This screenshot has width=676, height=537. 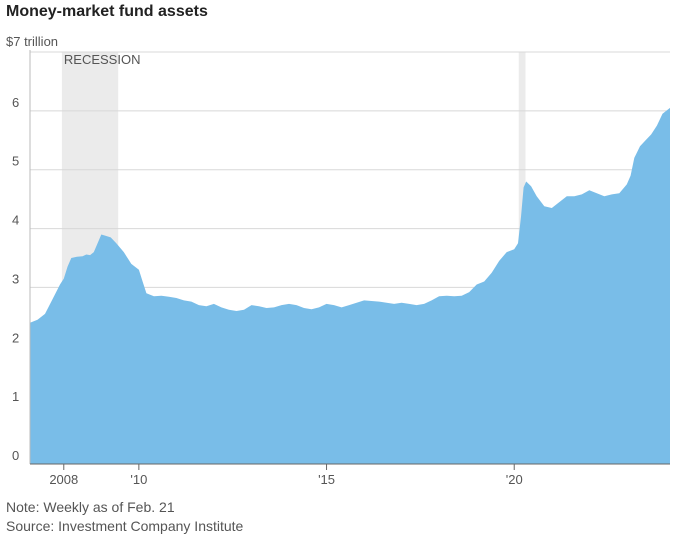 What do you see at coordinates (15, 278) in the screenshot?
I see `y-tick-label: 3` at bounding box center [15, 278].